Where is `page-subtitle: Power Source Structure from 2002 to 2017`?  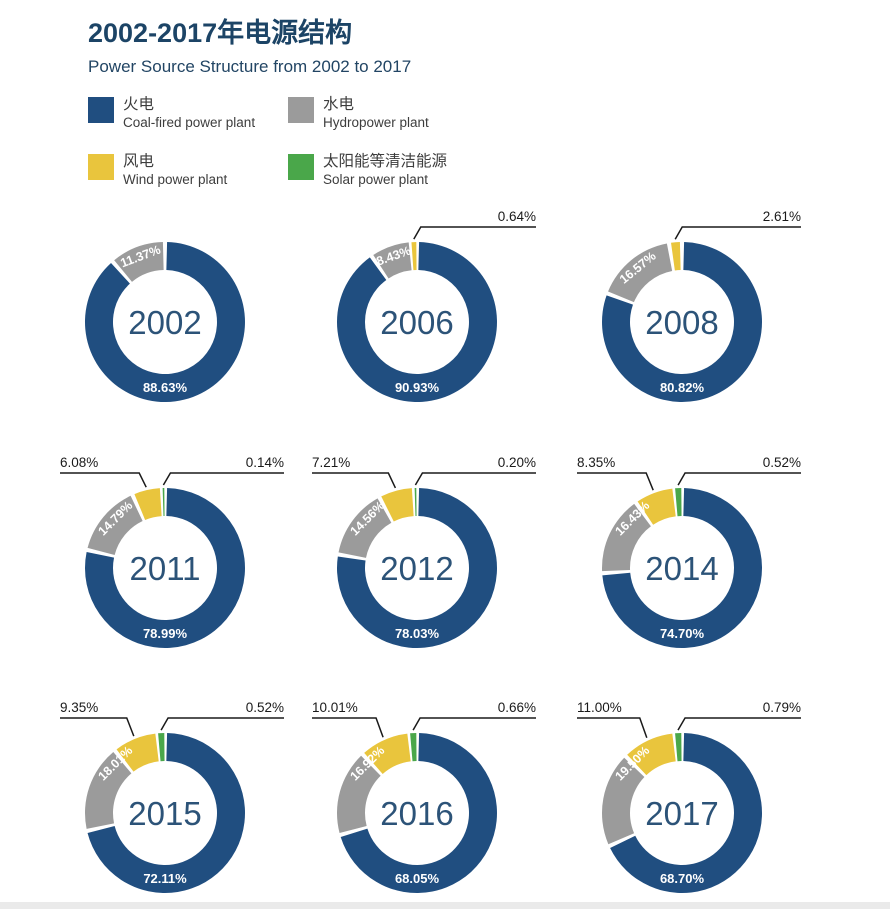
page-subtitle: Power Source Structure from 2002 to 2017 is located at coordinates (250, 66).